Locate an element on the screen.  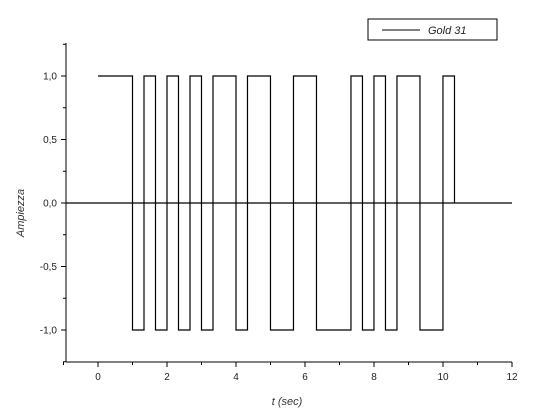
y-tick-label: -0,5 is located at coordinates (49, 267).